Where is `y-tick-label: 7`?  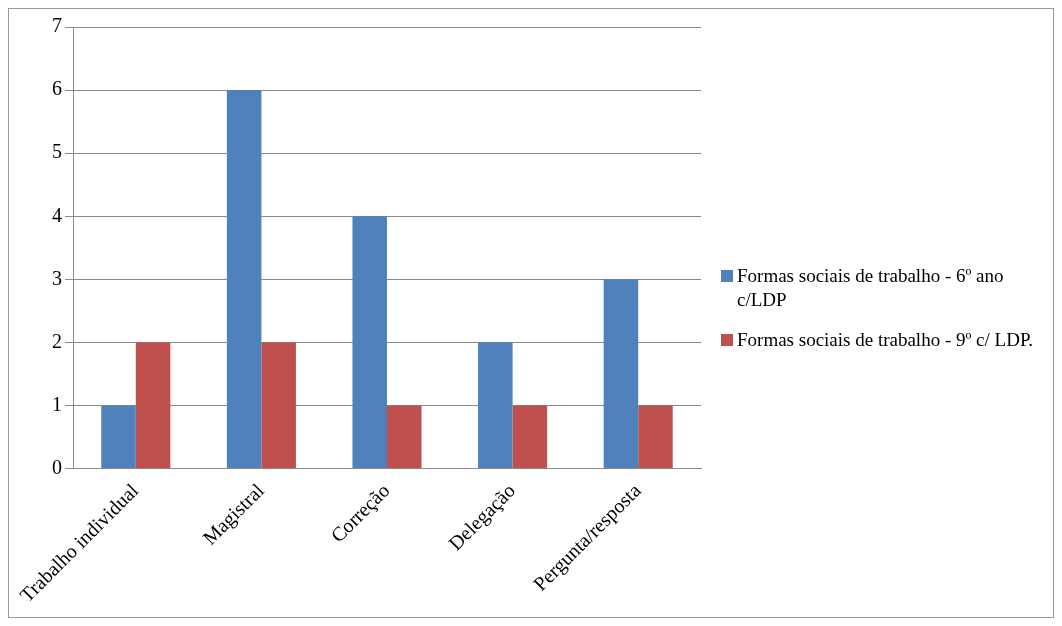 y-tick-label: 7 is located at coordinates (57, 25).